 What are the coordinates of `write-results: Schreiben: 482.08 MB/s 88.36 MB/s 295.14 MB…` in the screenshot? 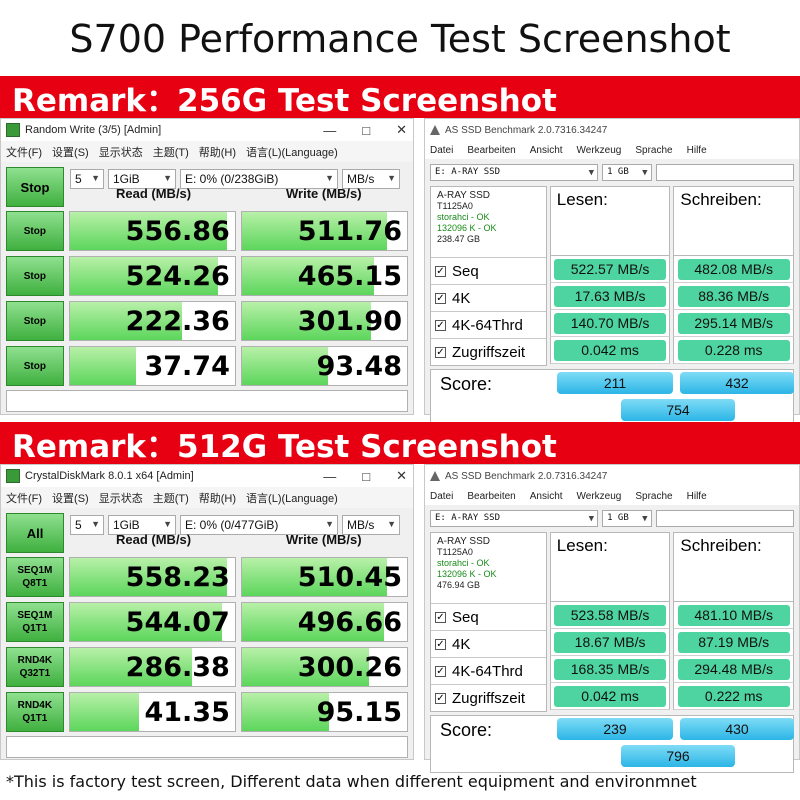 It's located at (733, 276).